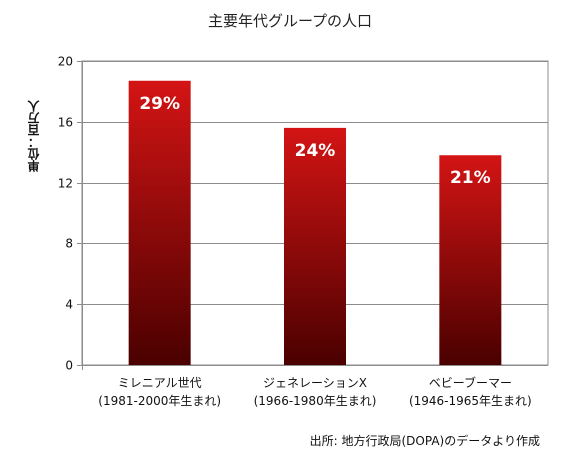  What do you see at coordinates (315, 392) in the screenshot?
I see `x-category-label: ジェネレーションX (1966-1980年生まれ)` at bounding box center [315, 392].